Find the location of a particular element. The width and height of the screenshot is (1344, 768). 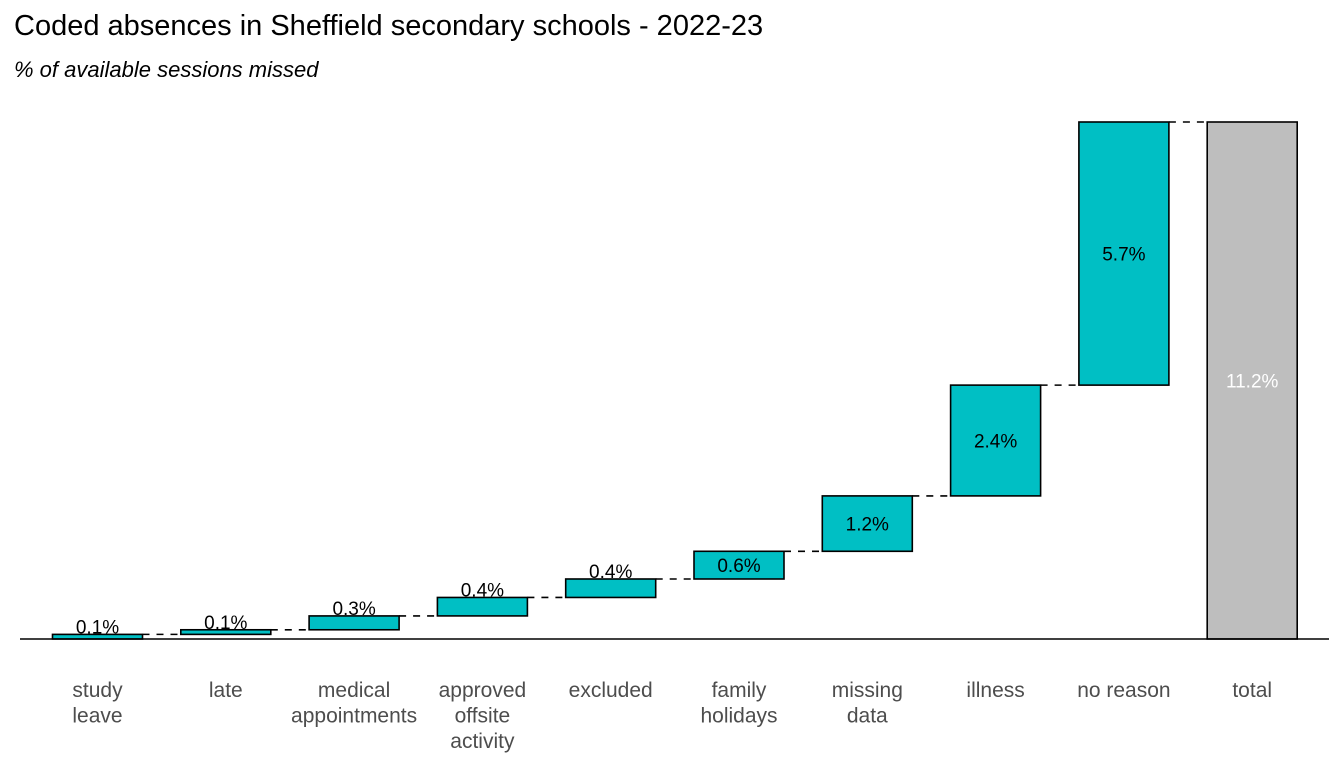

x-tick-label: family holidays is located at coordinates (738, 703).